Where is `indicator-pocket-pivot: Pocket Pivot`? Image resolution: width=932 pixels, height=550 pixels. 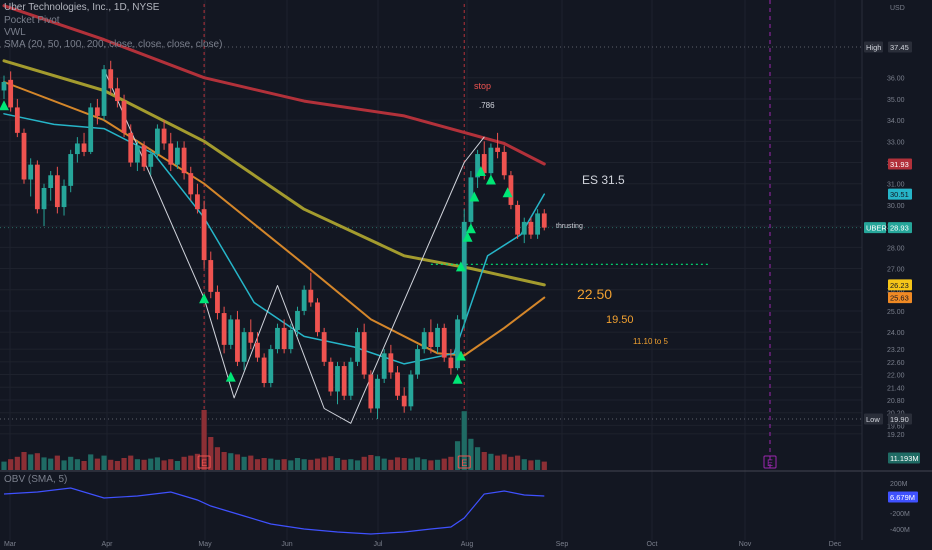 indicator-pocket-pivot: Pocket Pivot is located at coordinates (32, 20).